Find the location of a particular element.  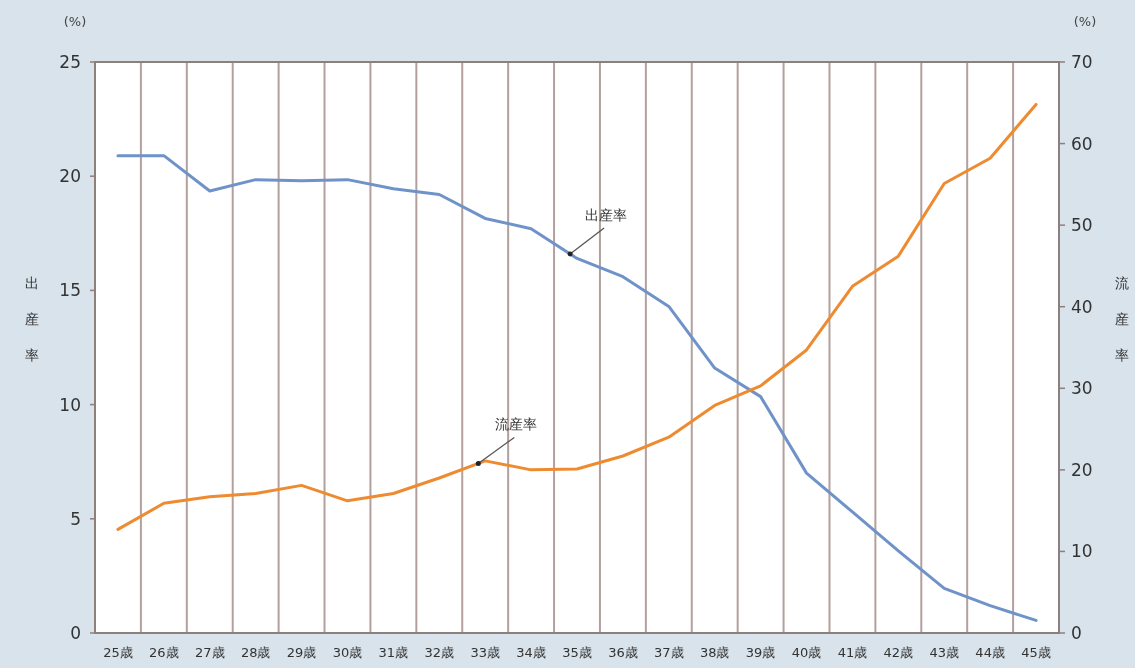

y2-tick-label: 60 is located at coordinates (1082, 143).